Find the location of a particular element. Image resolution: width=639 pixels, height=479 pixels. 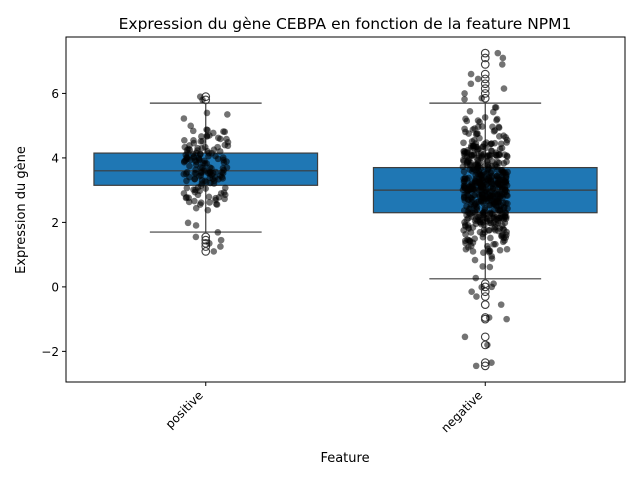

y-tick-label-4: 6 is located at coordinates (55, 94).